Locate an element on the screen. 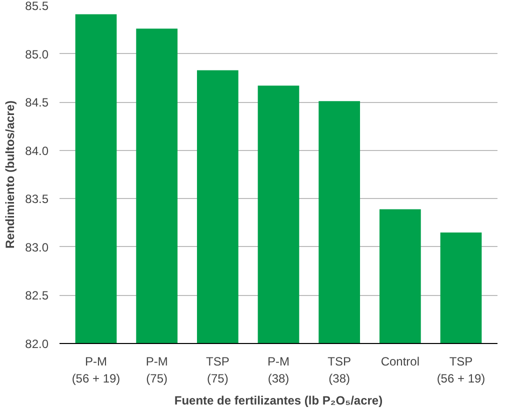  y-tick-label: 82.5 is located at coordinates (37, 295).